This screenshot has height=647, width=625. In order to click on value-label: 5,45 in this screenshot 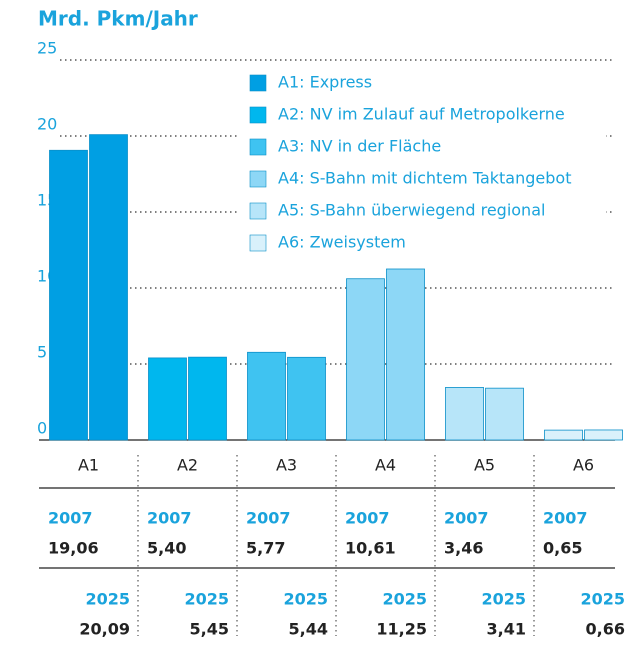, I will do `click(209, 629)`.